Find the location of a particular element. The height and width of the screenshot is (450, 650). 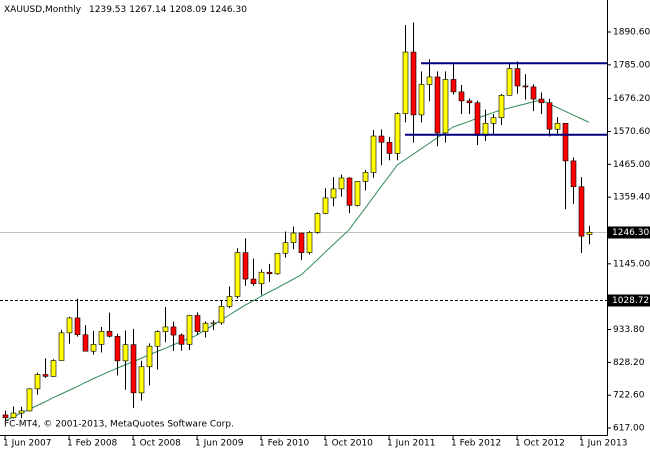

x-tick-label: 1 Oct 2008 is located at coordinates (156, 444).